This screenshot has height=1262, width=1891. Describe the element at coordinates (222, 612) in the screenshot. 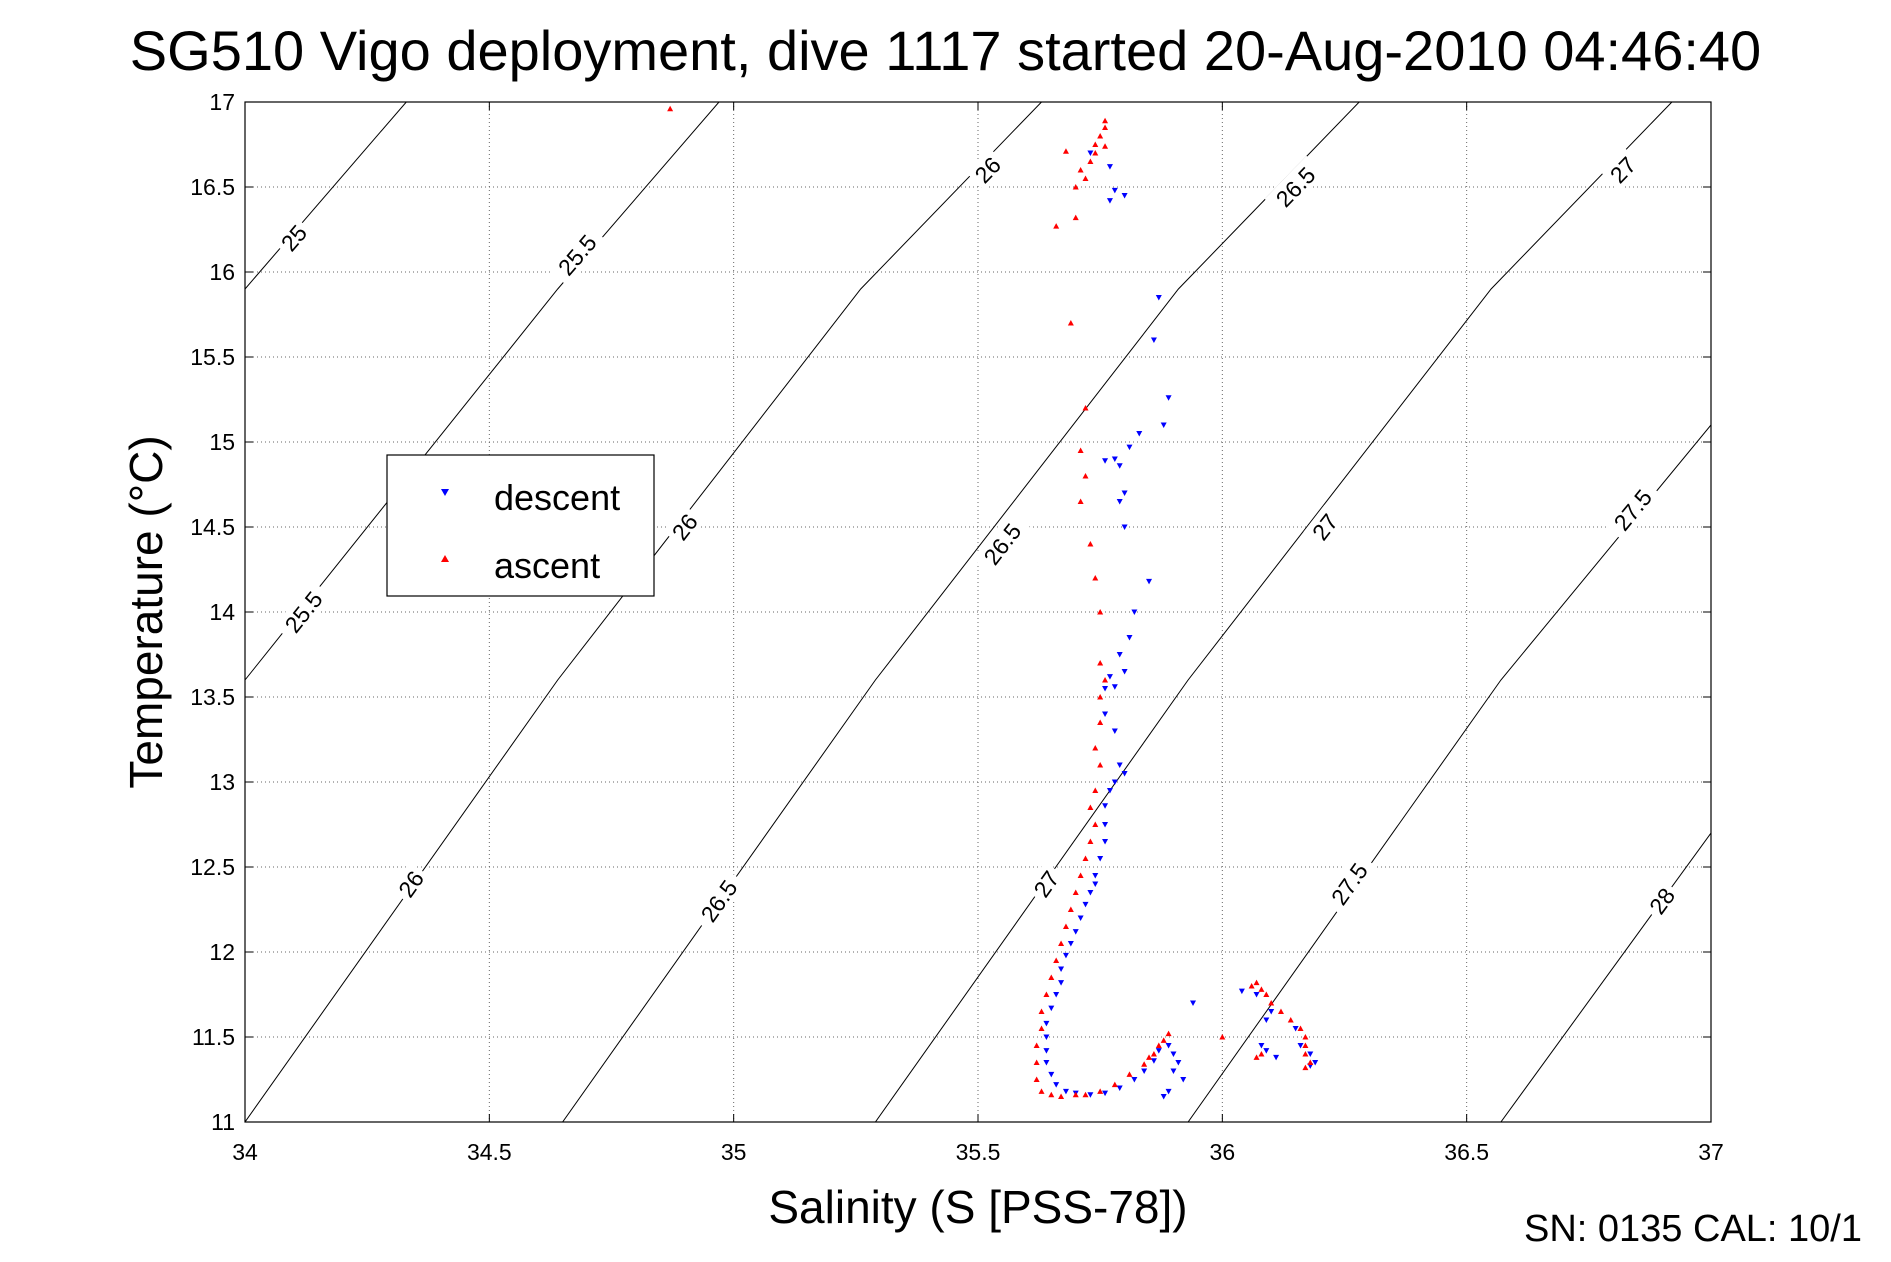

I see `y-tick-label: 14` at that location.